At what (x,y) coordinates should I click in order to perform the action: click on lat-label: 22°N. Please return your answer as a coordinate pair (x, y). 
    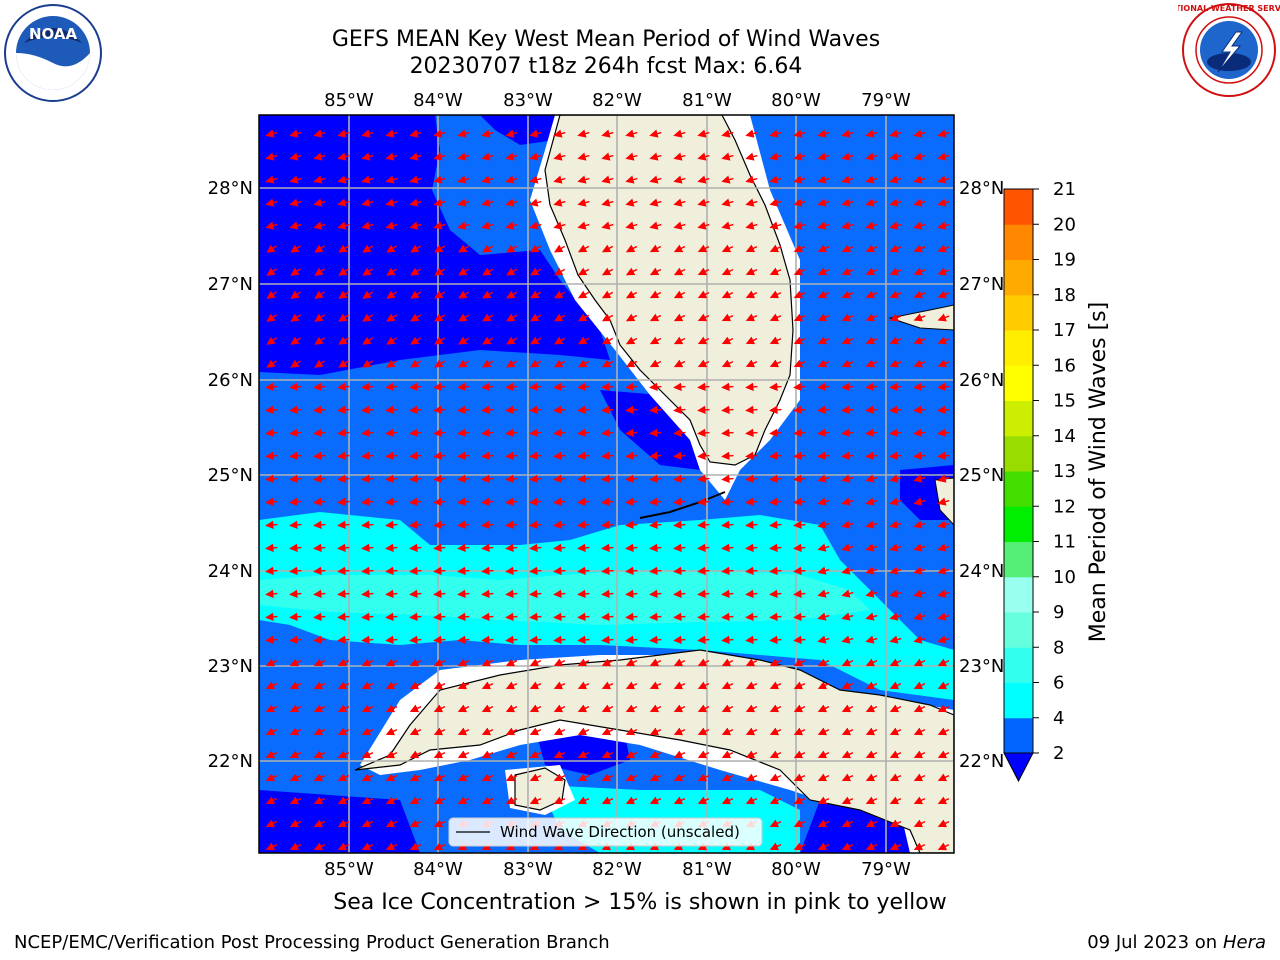
    Looking at the image, I should click on (981, 761).